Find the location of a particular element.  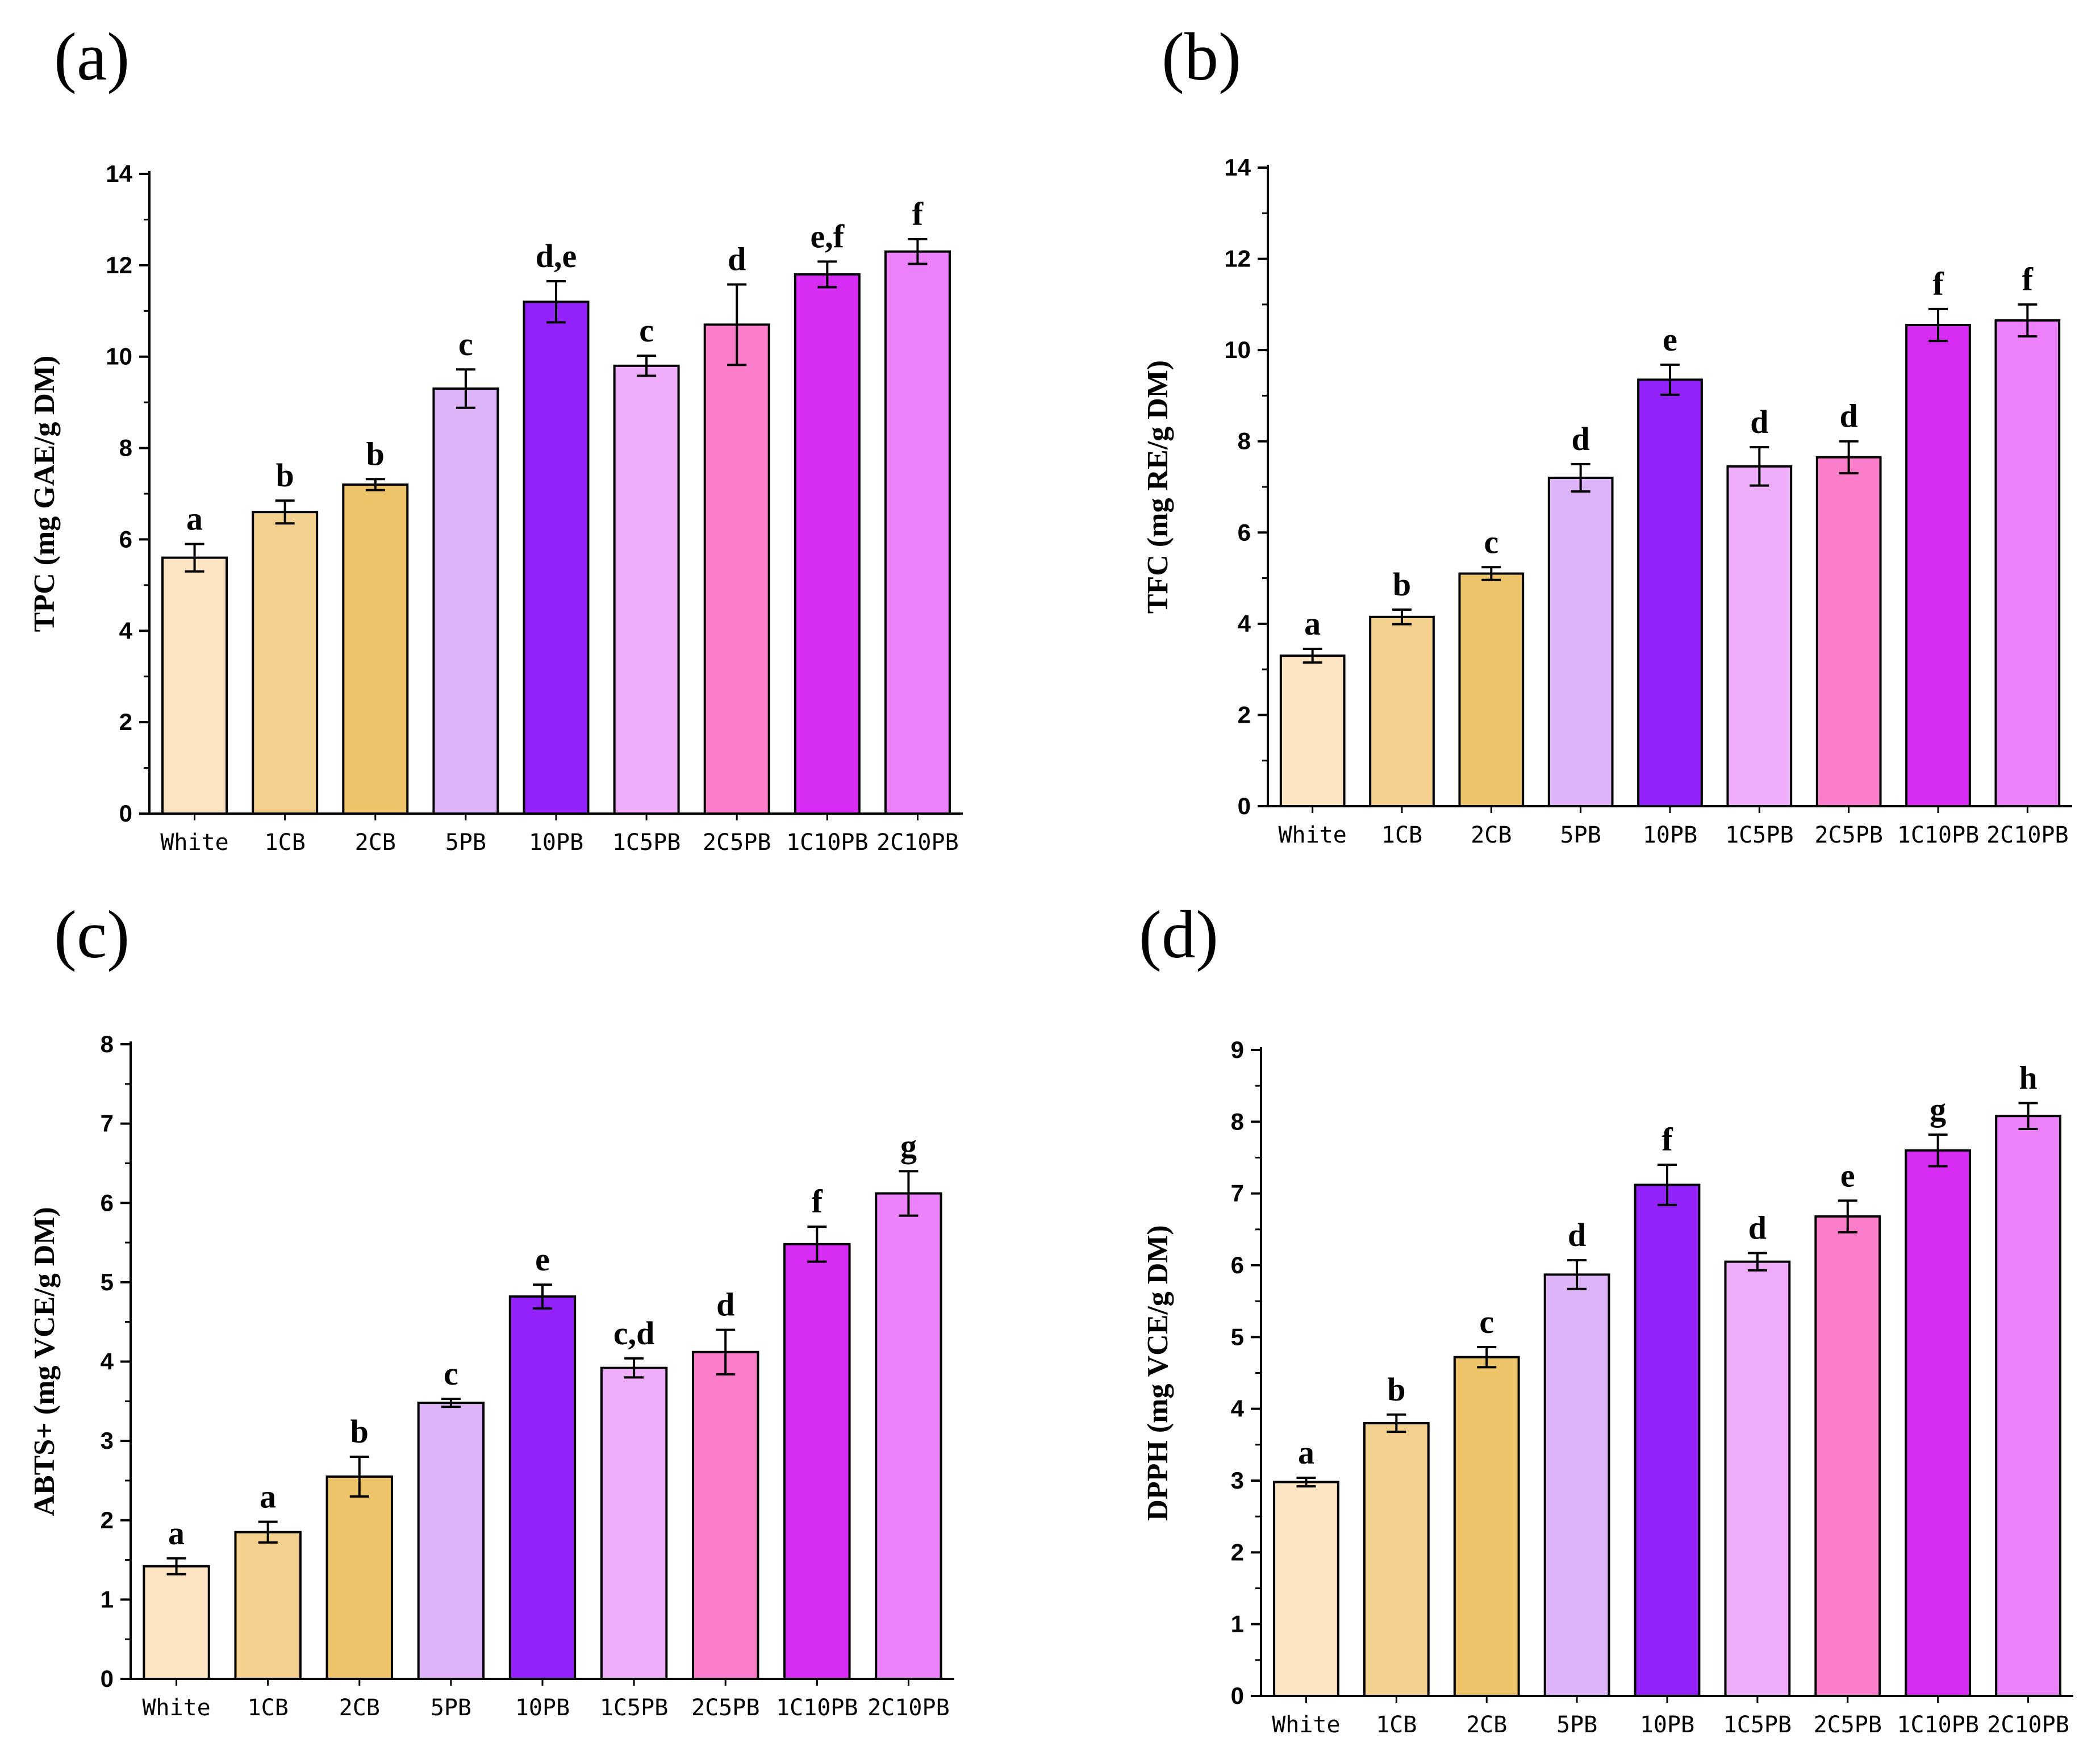

y-tick-label: 1 is located at coordinates (1237, 1624).